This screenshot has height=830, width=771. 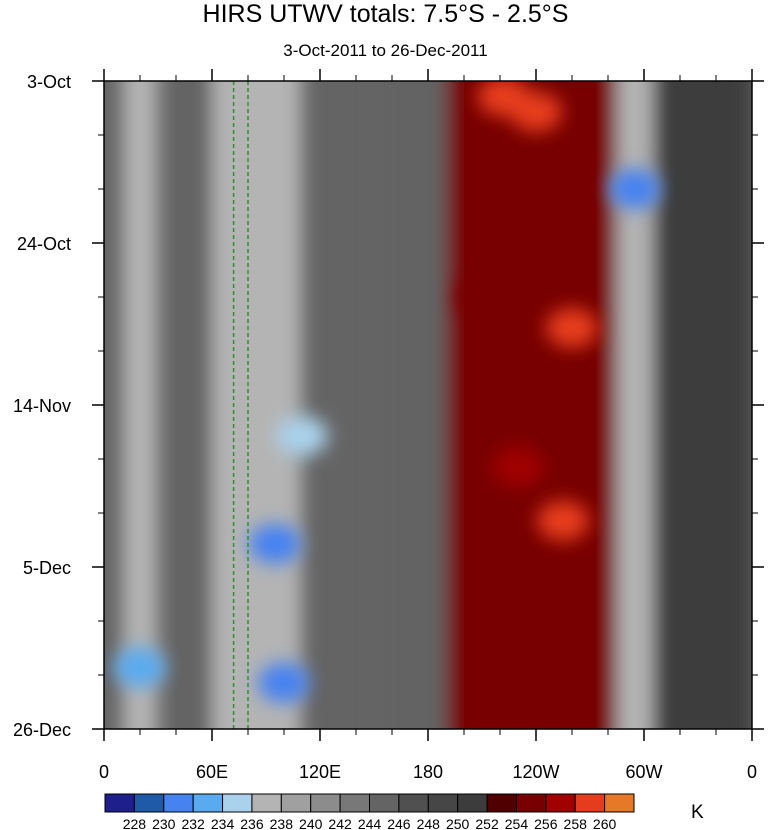 I want to click on colorbar-label: 240, so click(x=311, y=823).